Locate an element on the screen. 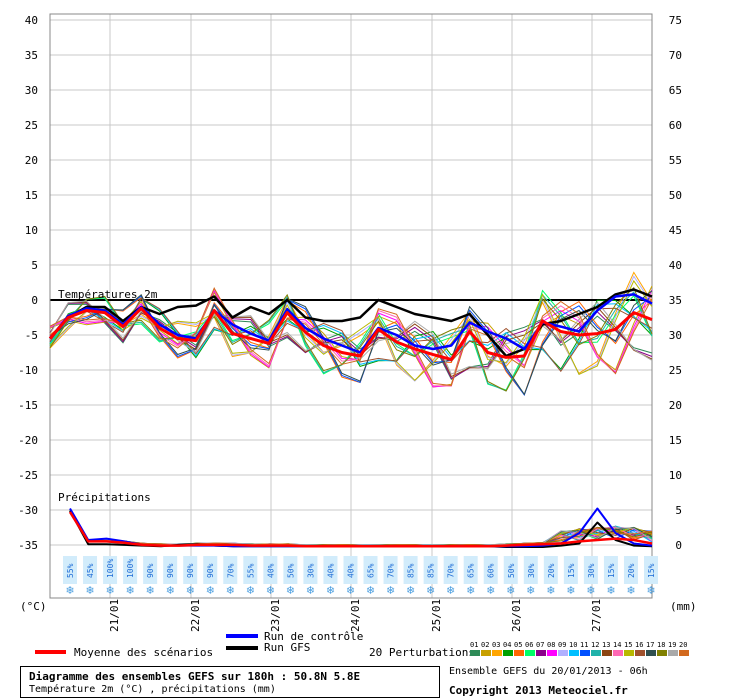 The image size is (740, 700). mean-precip-line is located at coordinates (360, 529).